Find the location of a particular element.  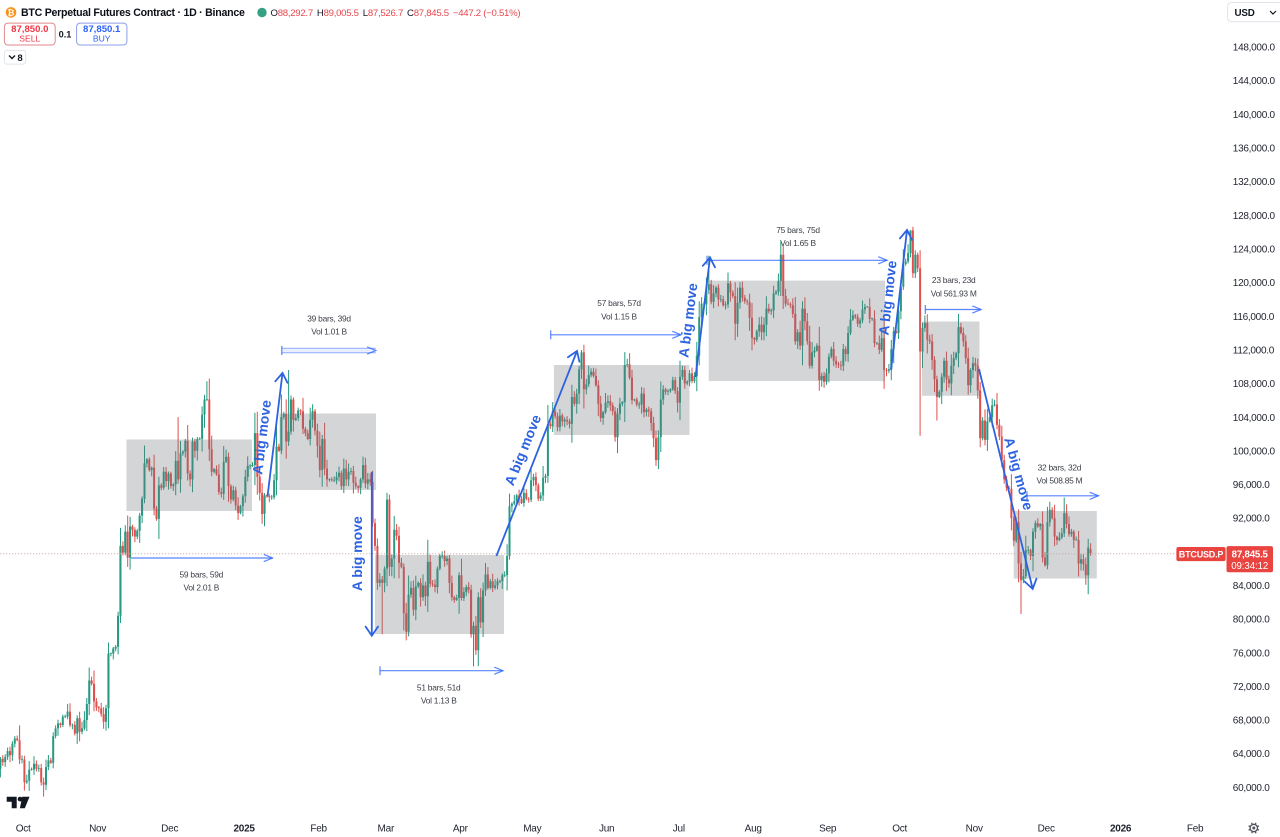

svg-text: 92,000.0 is located at coordinates (1251, 519).